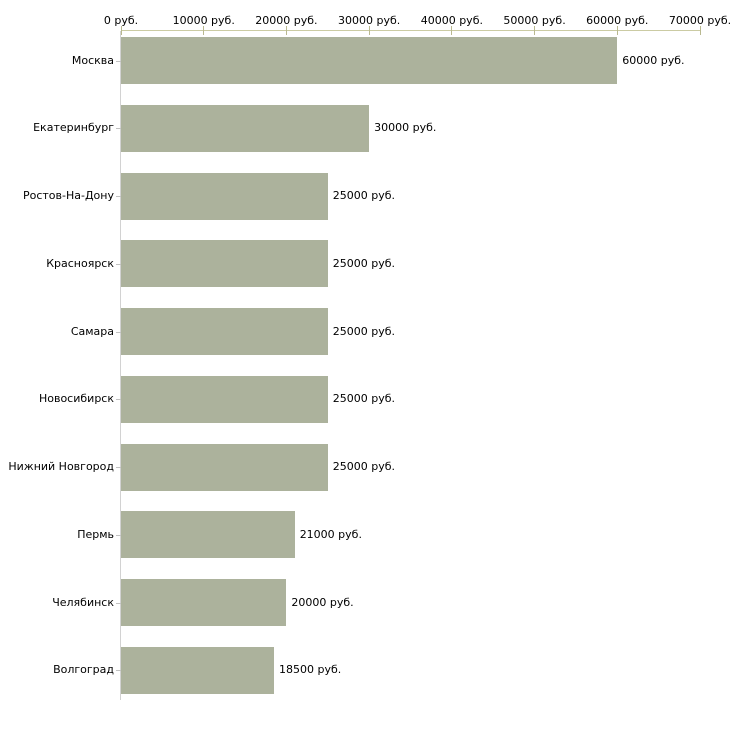 This screenshot has height=730, width=730. Describe the element at coordinates (322, 602) in the screenshot. I see `value-label: 20000 руб.` at that location.